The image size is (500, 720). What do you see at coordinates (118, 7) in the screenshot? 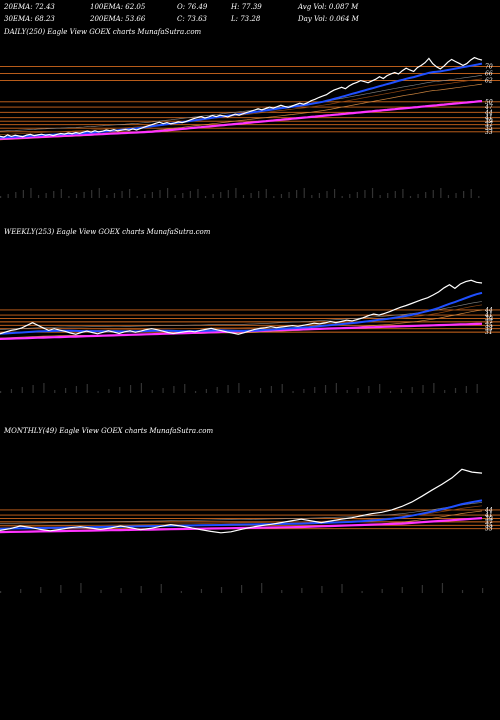
I see `stat-100ema: 100EMA: 62.05` at bounding box center [118, 7].